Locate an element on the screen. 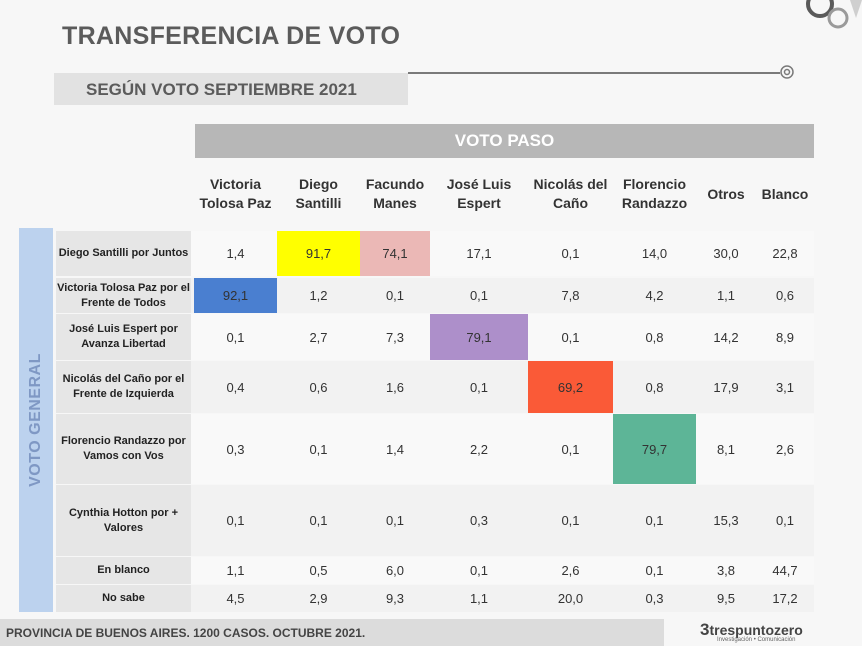 This screenshot has height=646, width=862. table-cell: 2,7 is located at coordinates (318, 337).